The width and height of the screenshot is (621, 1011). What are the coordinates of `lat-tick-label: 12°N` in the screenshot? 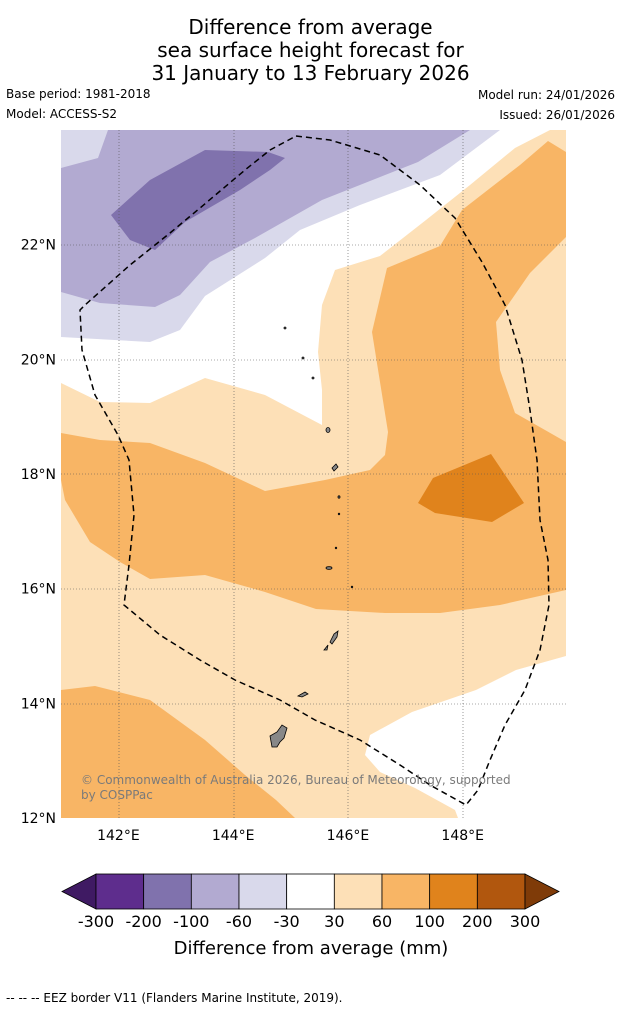 It's located at (38, 819).